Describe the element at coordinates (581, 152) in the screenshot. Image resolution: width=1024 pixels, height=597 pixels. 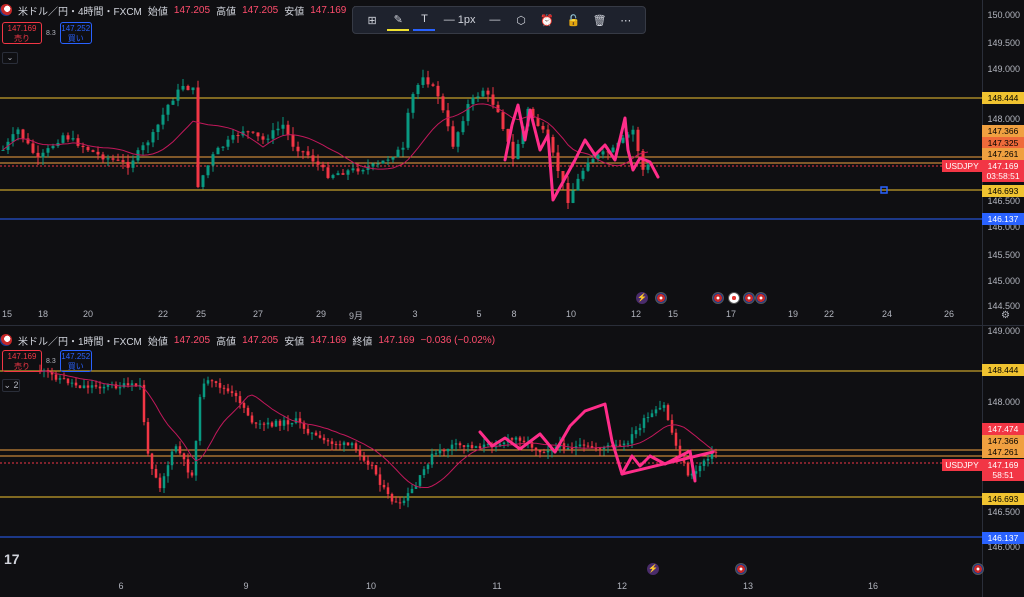
I see `brush-drawing` at that location.